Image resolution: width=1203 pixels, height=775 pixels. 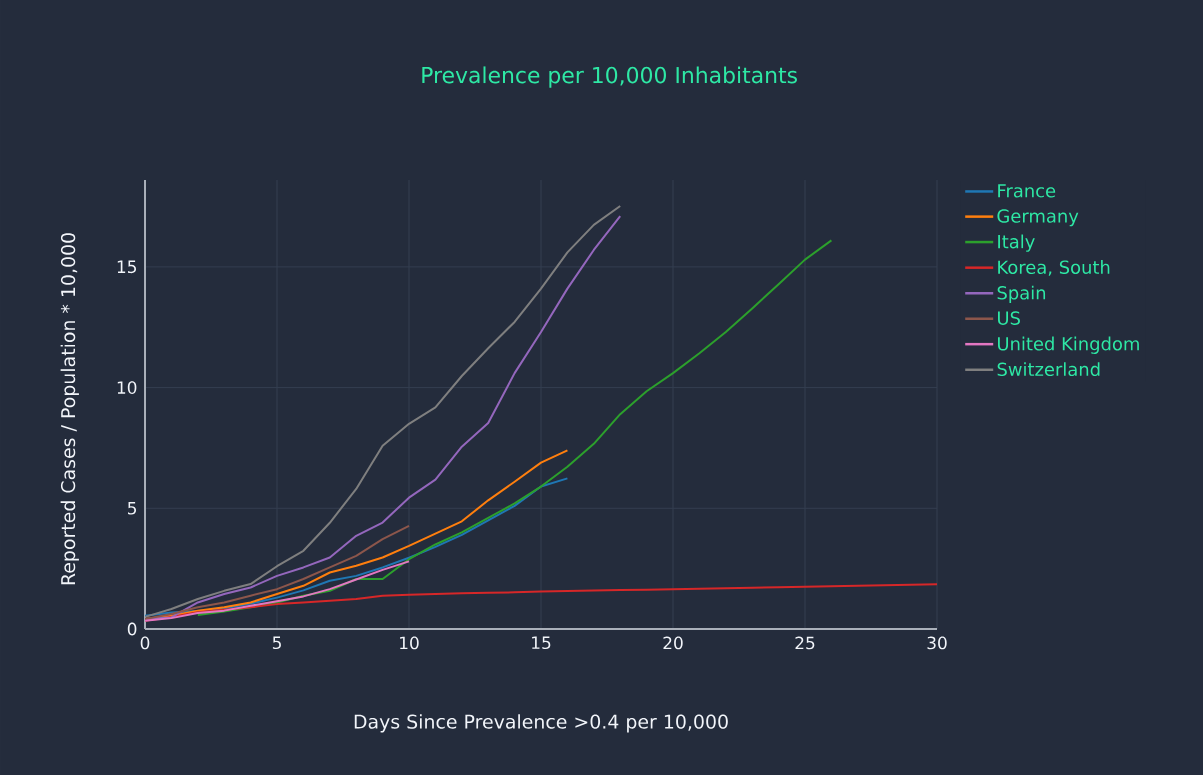 What do you see at coordinates (276, 643) in the screenshot?
I see `x-tick-label: 5` at bounding box center [276, 643].